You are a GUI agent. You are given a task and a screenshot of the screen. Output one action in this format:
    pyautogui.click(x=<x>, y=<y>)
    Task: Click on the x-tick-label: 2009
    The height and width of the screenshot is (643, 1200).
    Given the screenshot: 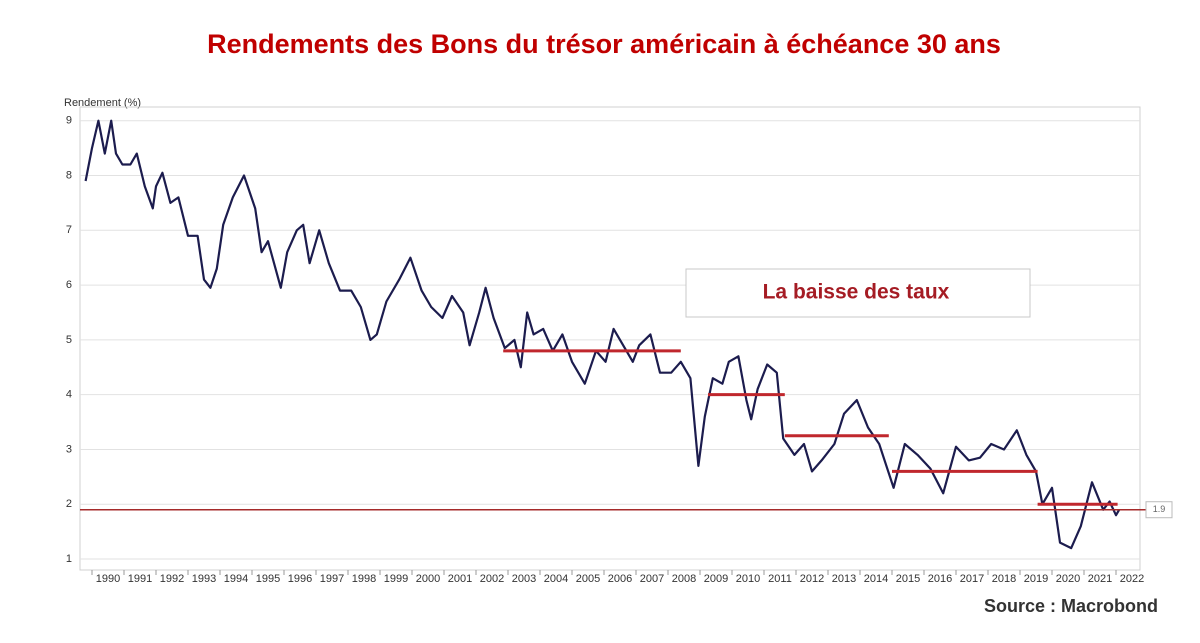 What is the action you would take?
    pyautogui.click(x=716, y=579)
    